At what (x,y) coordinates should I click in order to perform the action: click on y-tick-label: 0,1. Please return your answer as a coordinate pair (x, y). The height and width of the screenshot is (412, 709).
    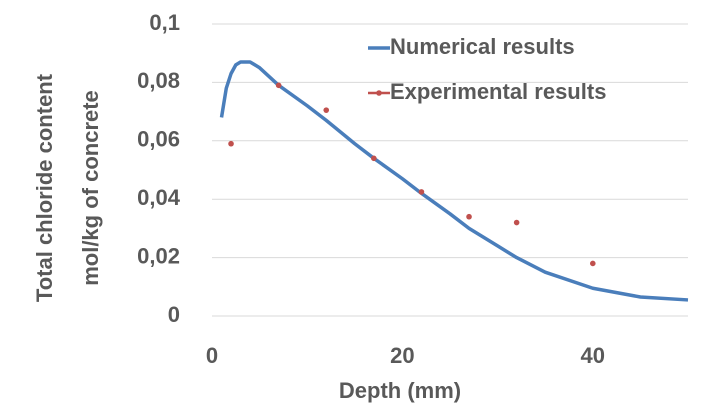
    Looking at the image, I should click on (164, 22).